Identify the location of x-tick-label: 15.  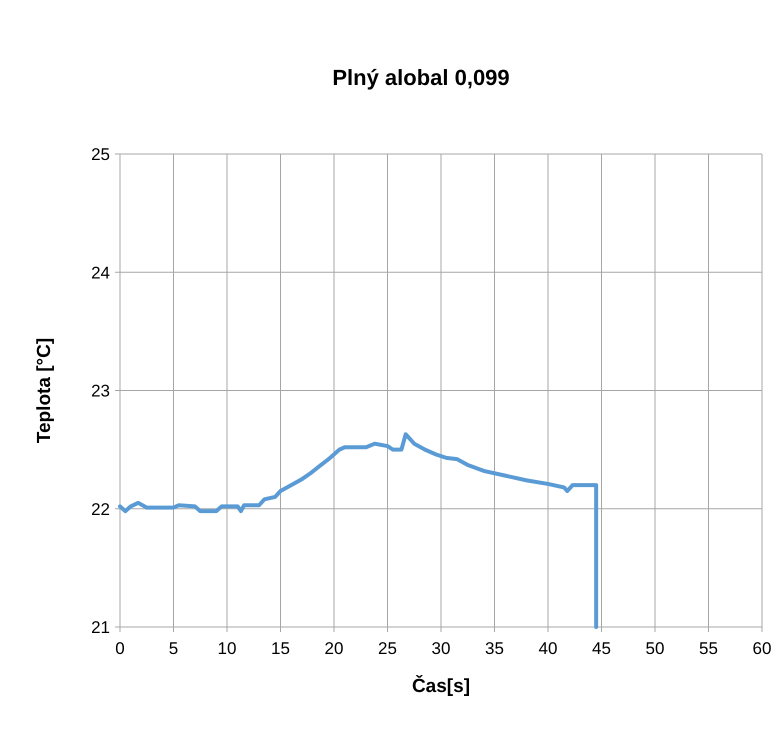
(280, 648).